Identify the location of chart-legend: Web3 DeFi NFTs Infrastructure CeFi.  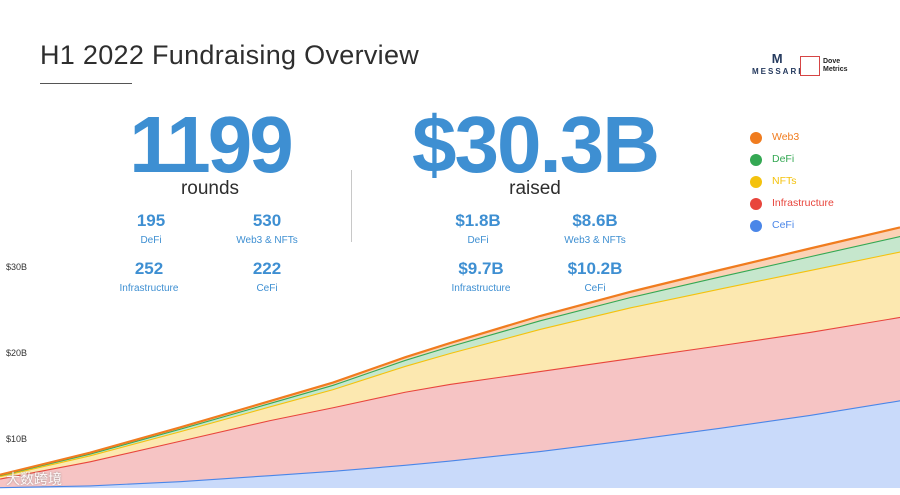
(796, 186).